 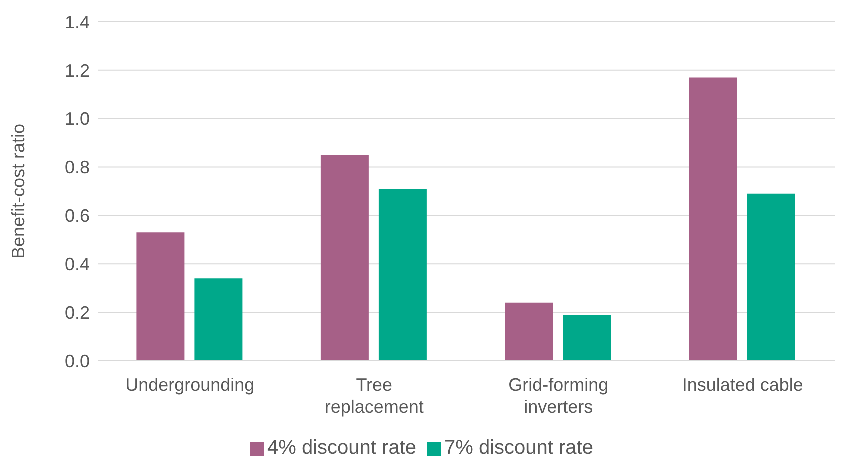 What do you see at coordinates (77, 216) in the screenshot?
I see `y-tick-label: 0.6` at bounding box center [77, 216].